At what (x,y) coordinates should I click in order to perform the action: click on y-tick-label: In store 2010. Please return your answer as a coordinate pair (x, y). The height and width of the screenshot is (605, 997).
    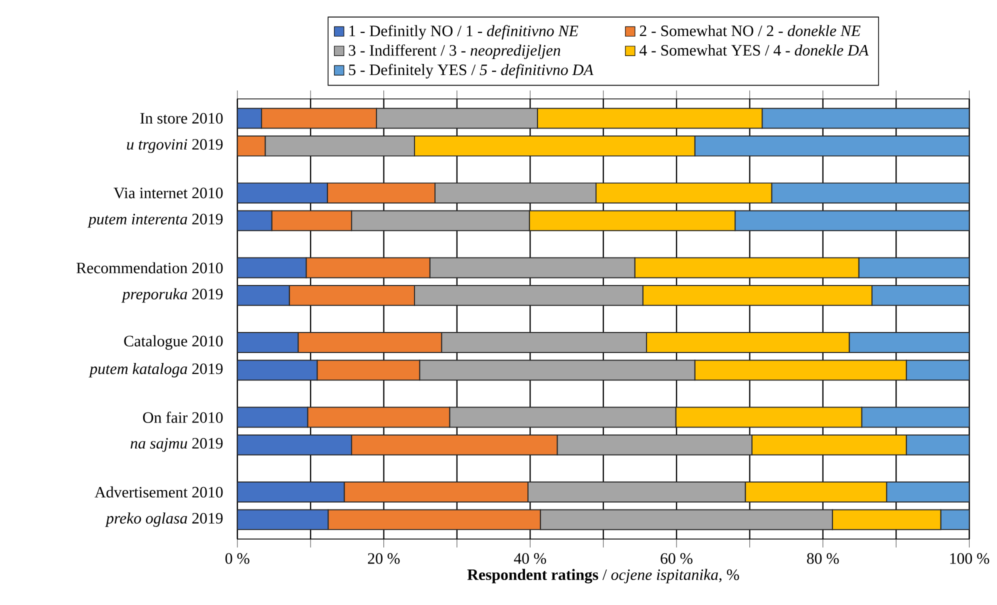
    Looking at the image, I should click on (181, 118).